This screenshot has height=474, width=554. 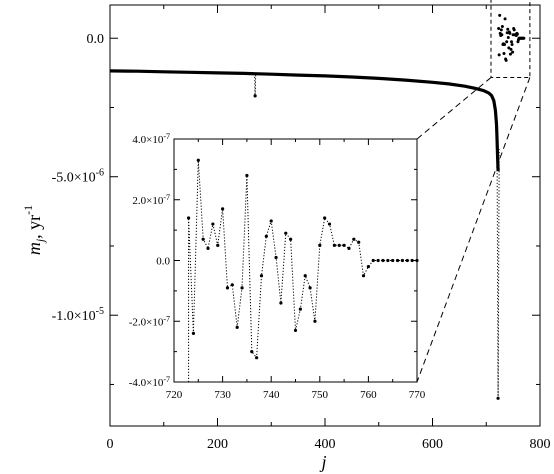 What do you see at coordinates (151, 139) in the screenshot?
I see `inset-y-tick-label: 4.0×10⁻⁷` at bounding box center [151, 139].